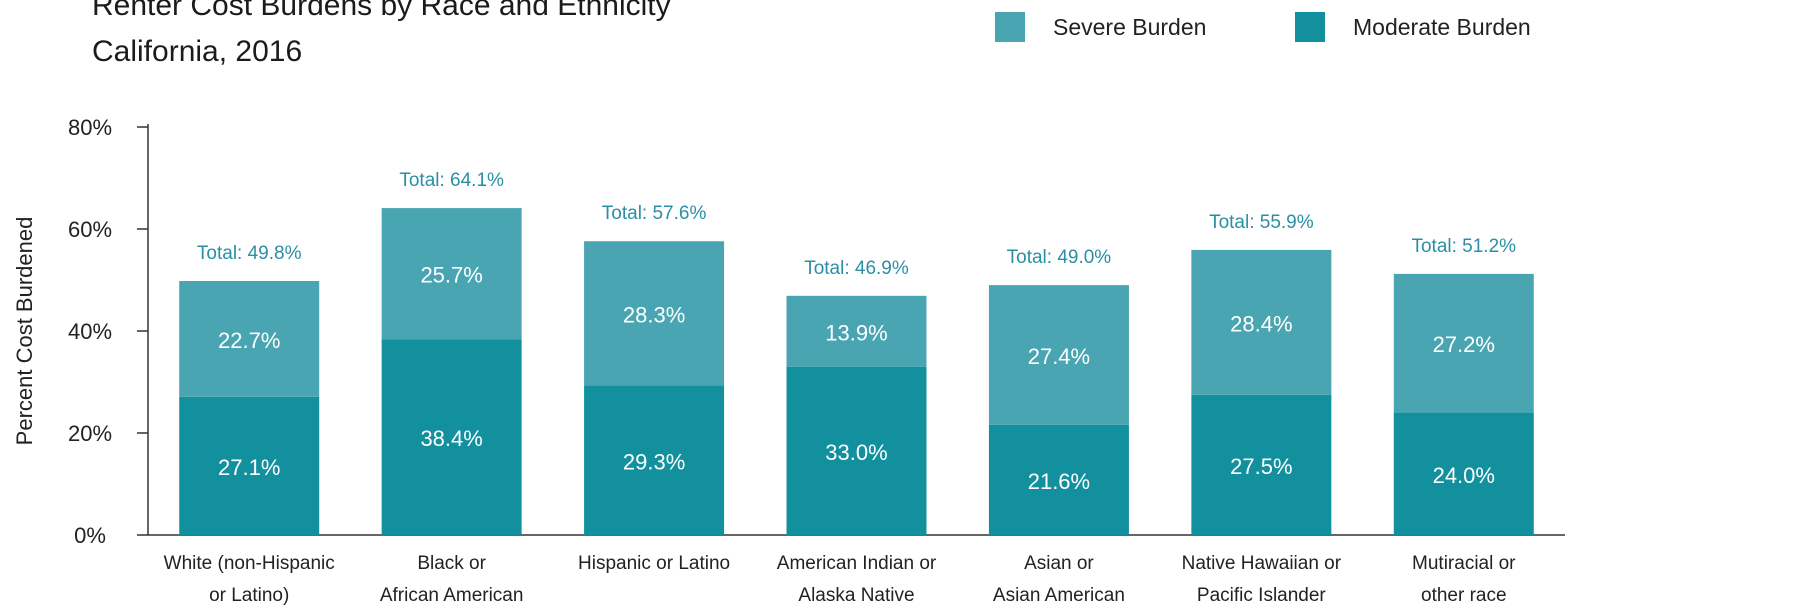 The height and width of the screenshot is (608, 1820). What do you see at coordinates (24, 331) in the screenshot?
I see `y-axis-label: Percent Cost Burdened` at bounding box center [24, 331].